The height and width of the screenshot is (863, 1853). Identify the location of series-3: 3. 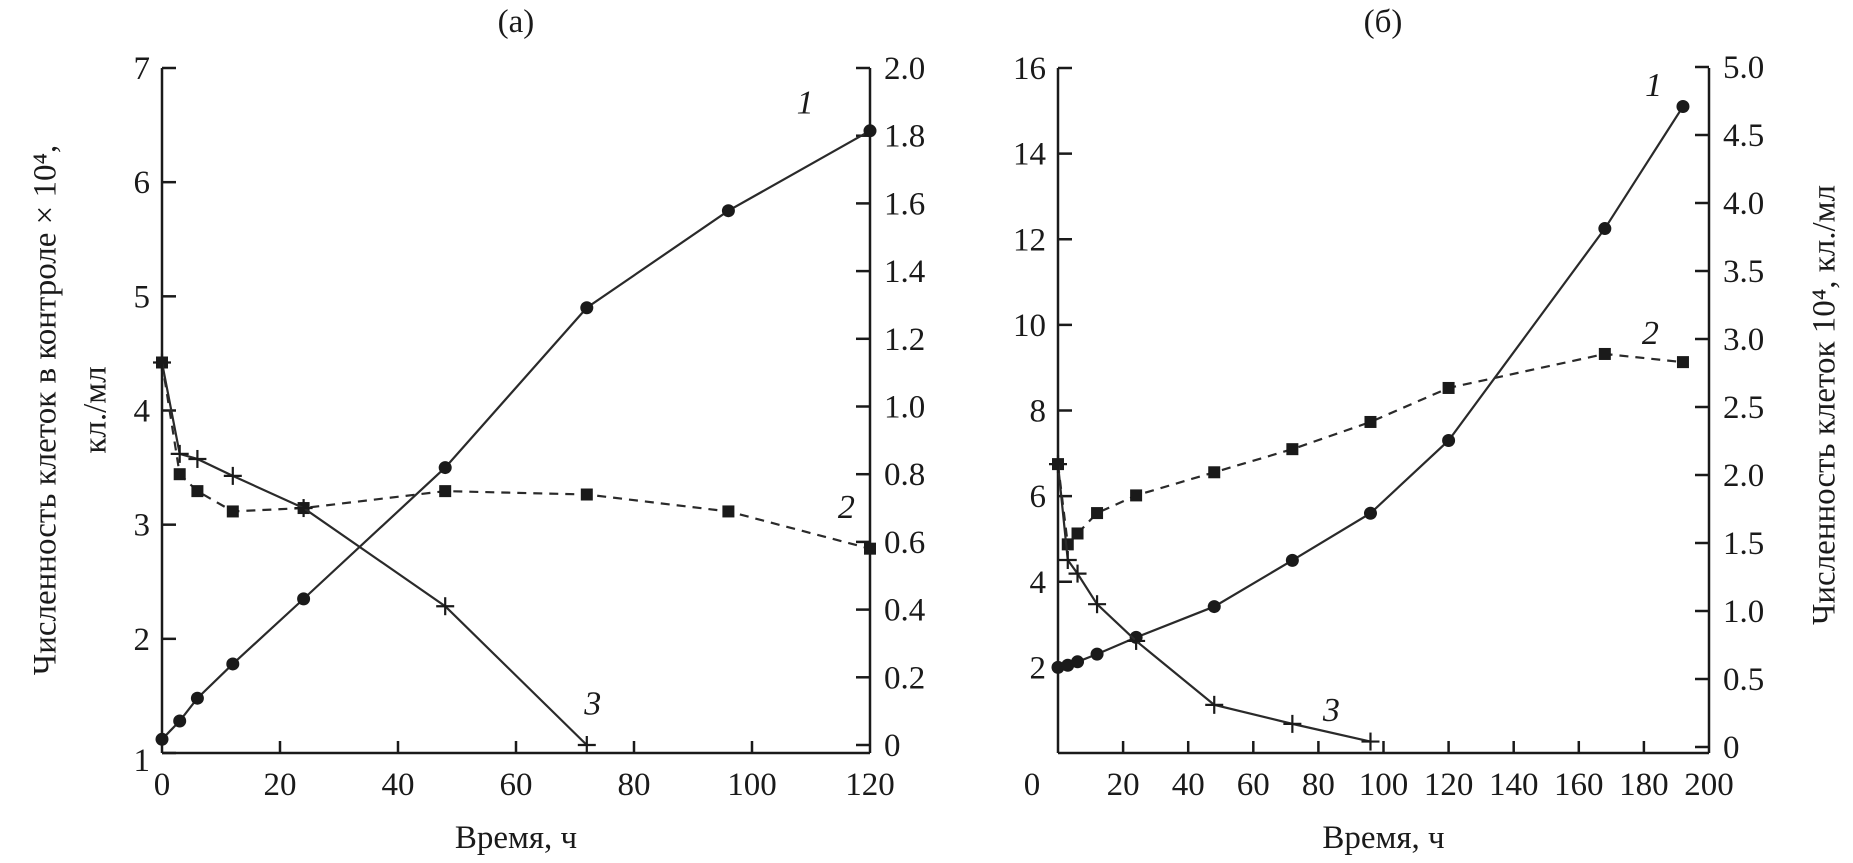
(1214, 603).